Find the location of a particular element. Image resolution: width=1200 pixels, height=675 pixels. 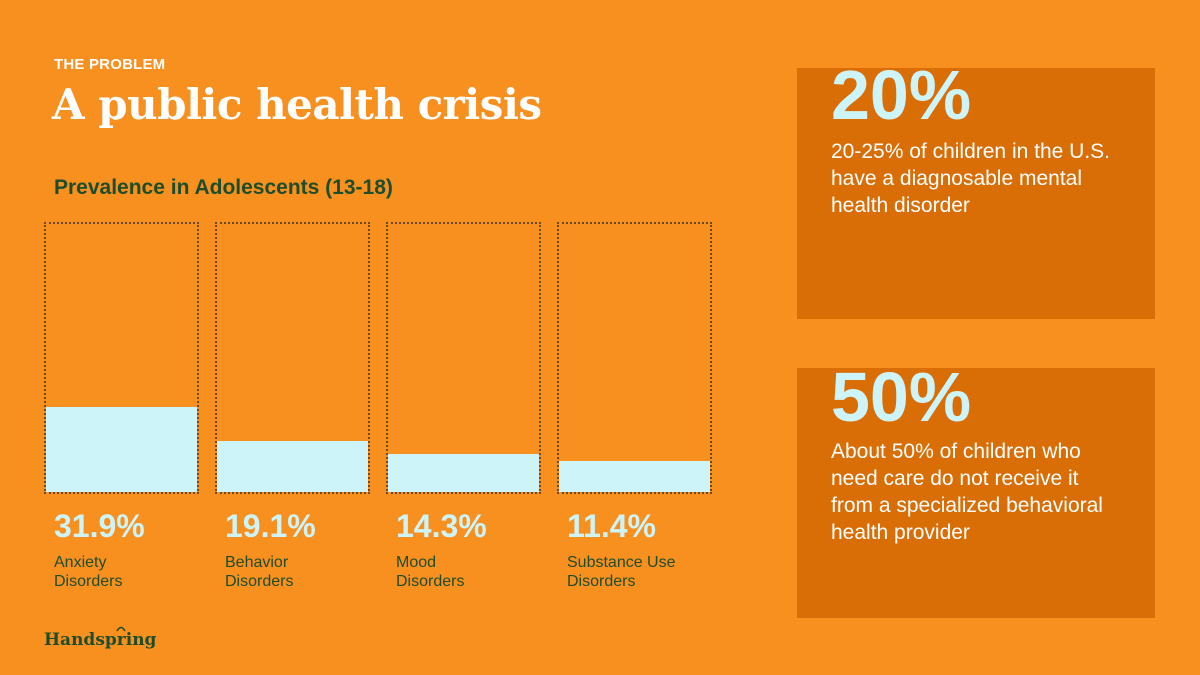

bar-label-line: Anxiety is located at coordinates (80, 562).